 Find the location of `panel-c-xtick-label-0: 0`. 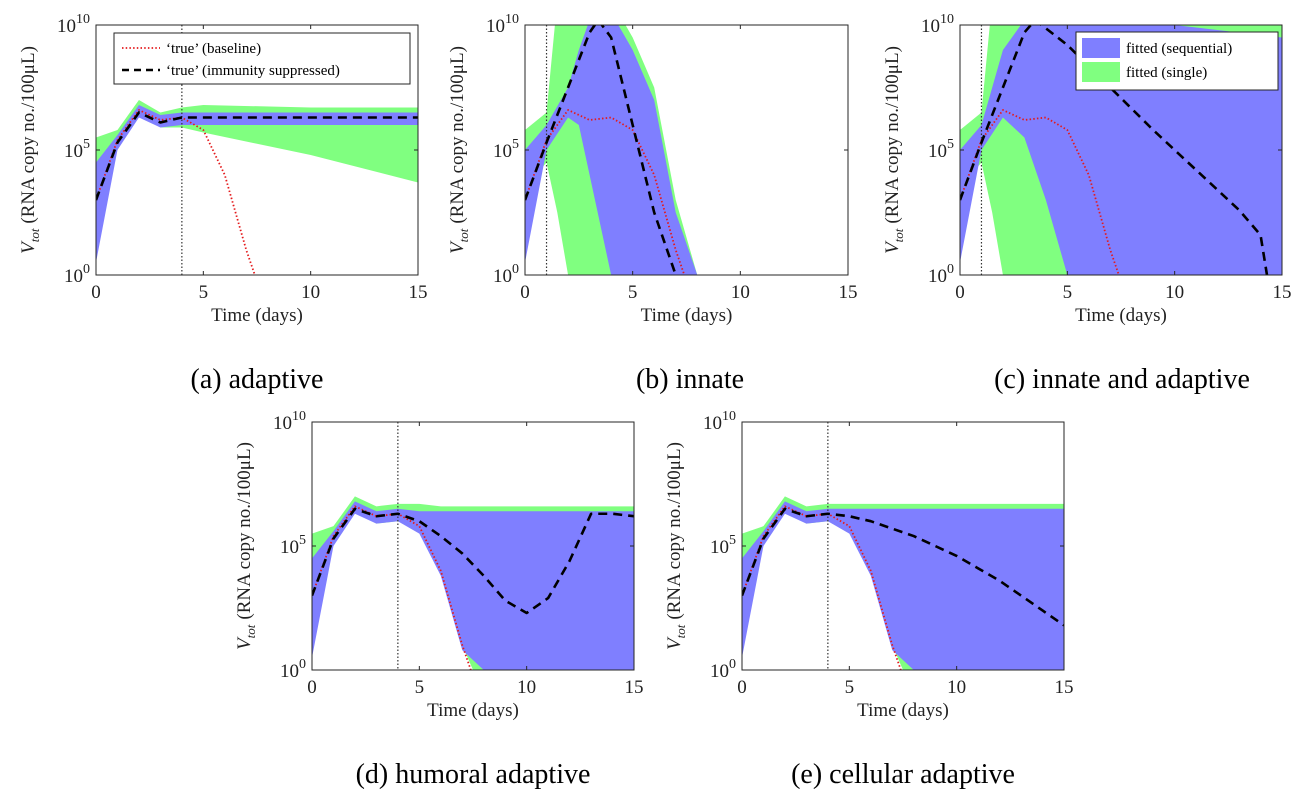

panel-c-xtick-label-0: 0 is located at coordinates (960, 292).